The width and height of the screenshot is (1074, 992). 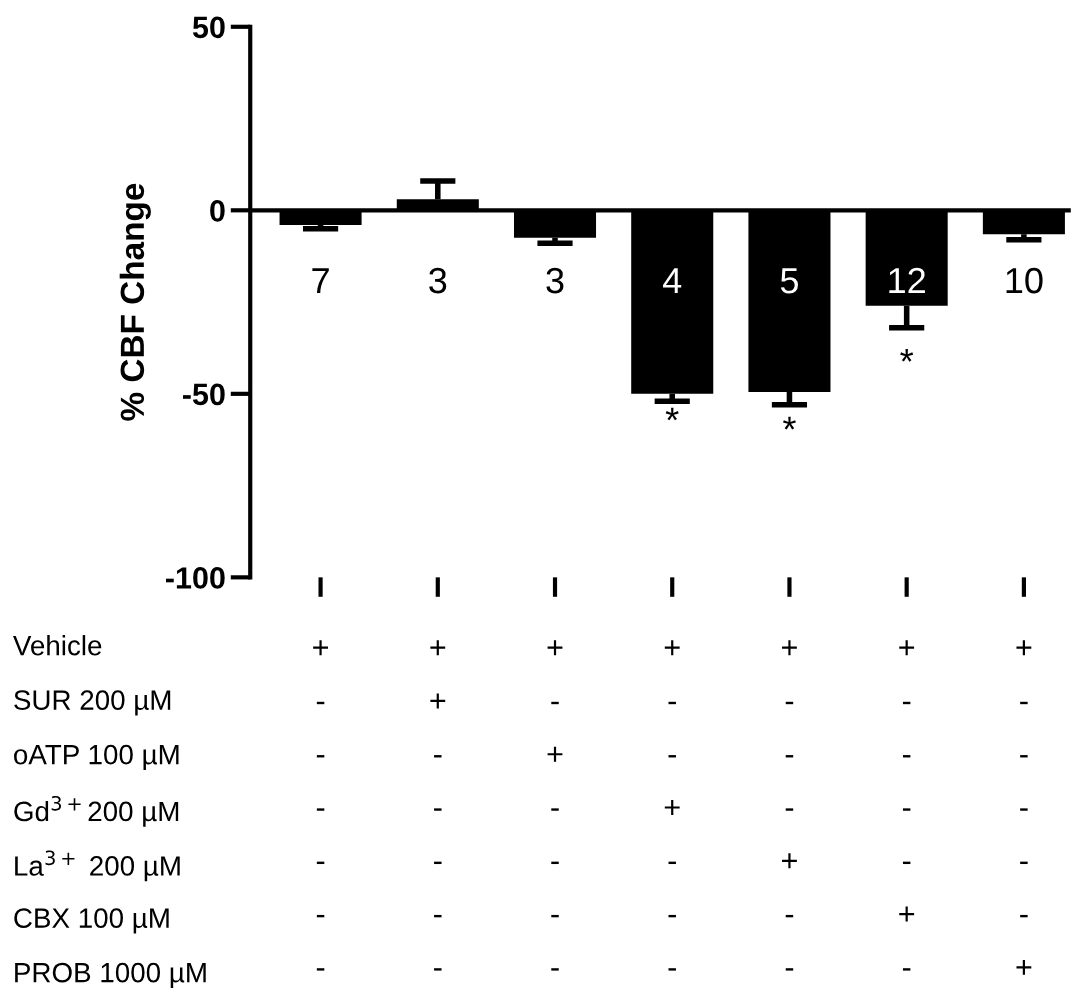 What do you see at coordinates (110, 975) in the screenshot?
I see `text: PROB 1000 µM` at bounding box center [110, 975].